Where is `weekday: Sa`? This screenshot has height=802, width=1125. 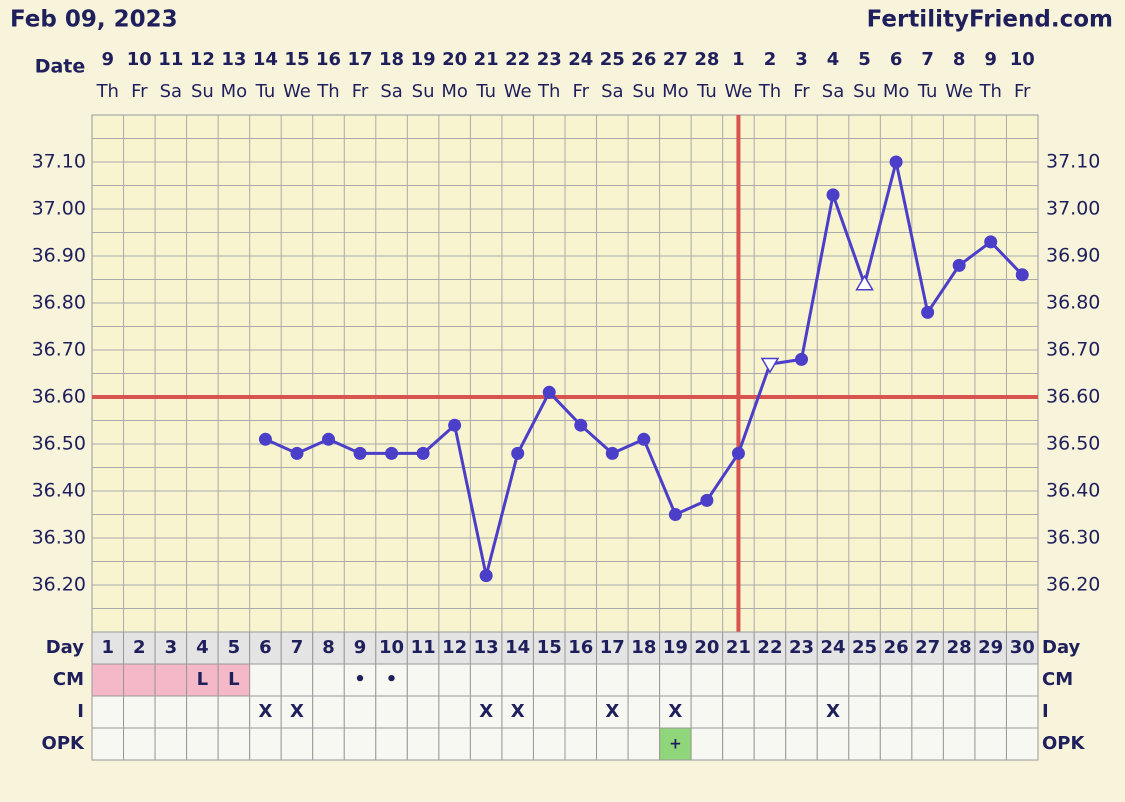 weekday: Sa is located at coordinates (612, 91).